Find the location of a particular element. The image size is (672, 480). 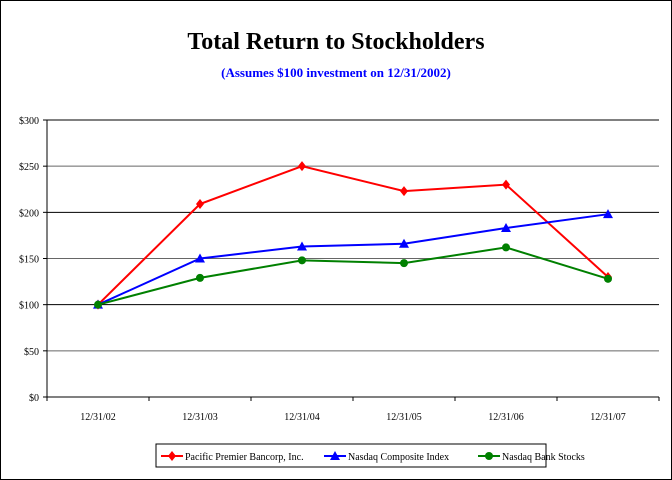

legend-marker-pacific-premier-bancorp-inc is located at coordinates (172, 456).